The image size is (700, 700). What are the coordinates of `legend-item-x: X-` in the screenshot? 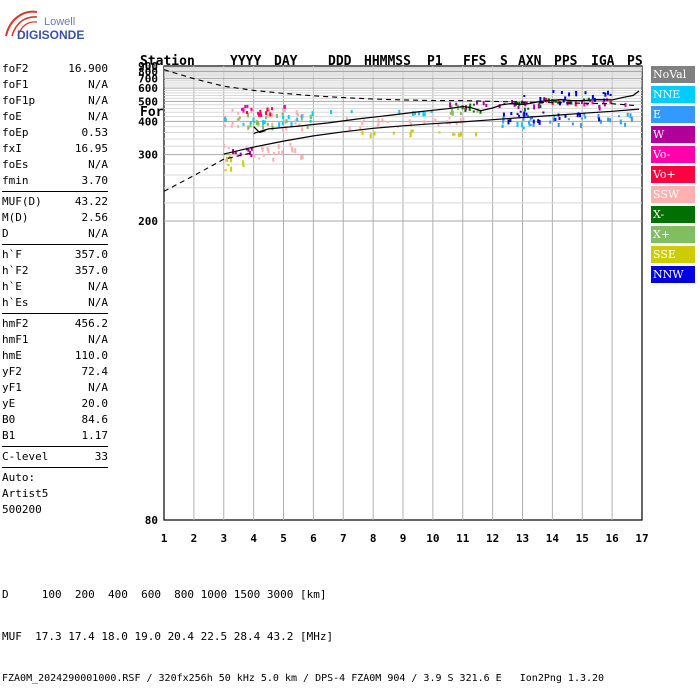 It's located at (673, 214).